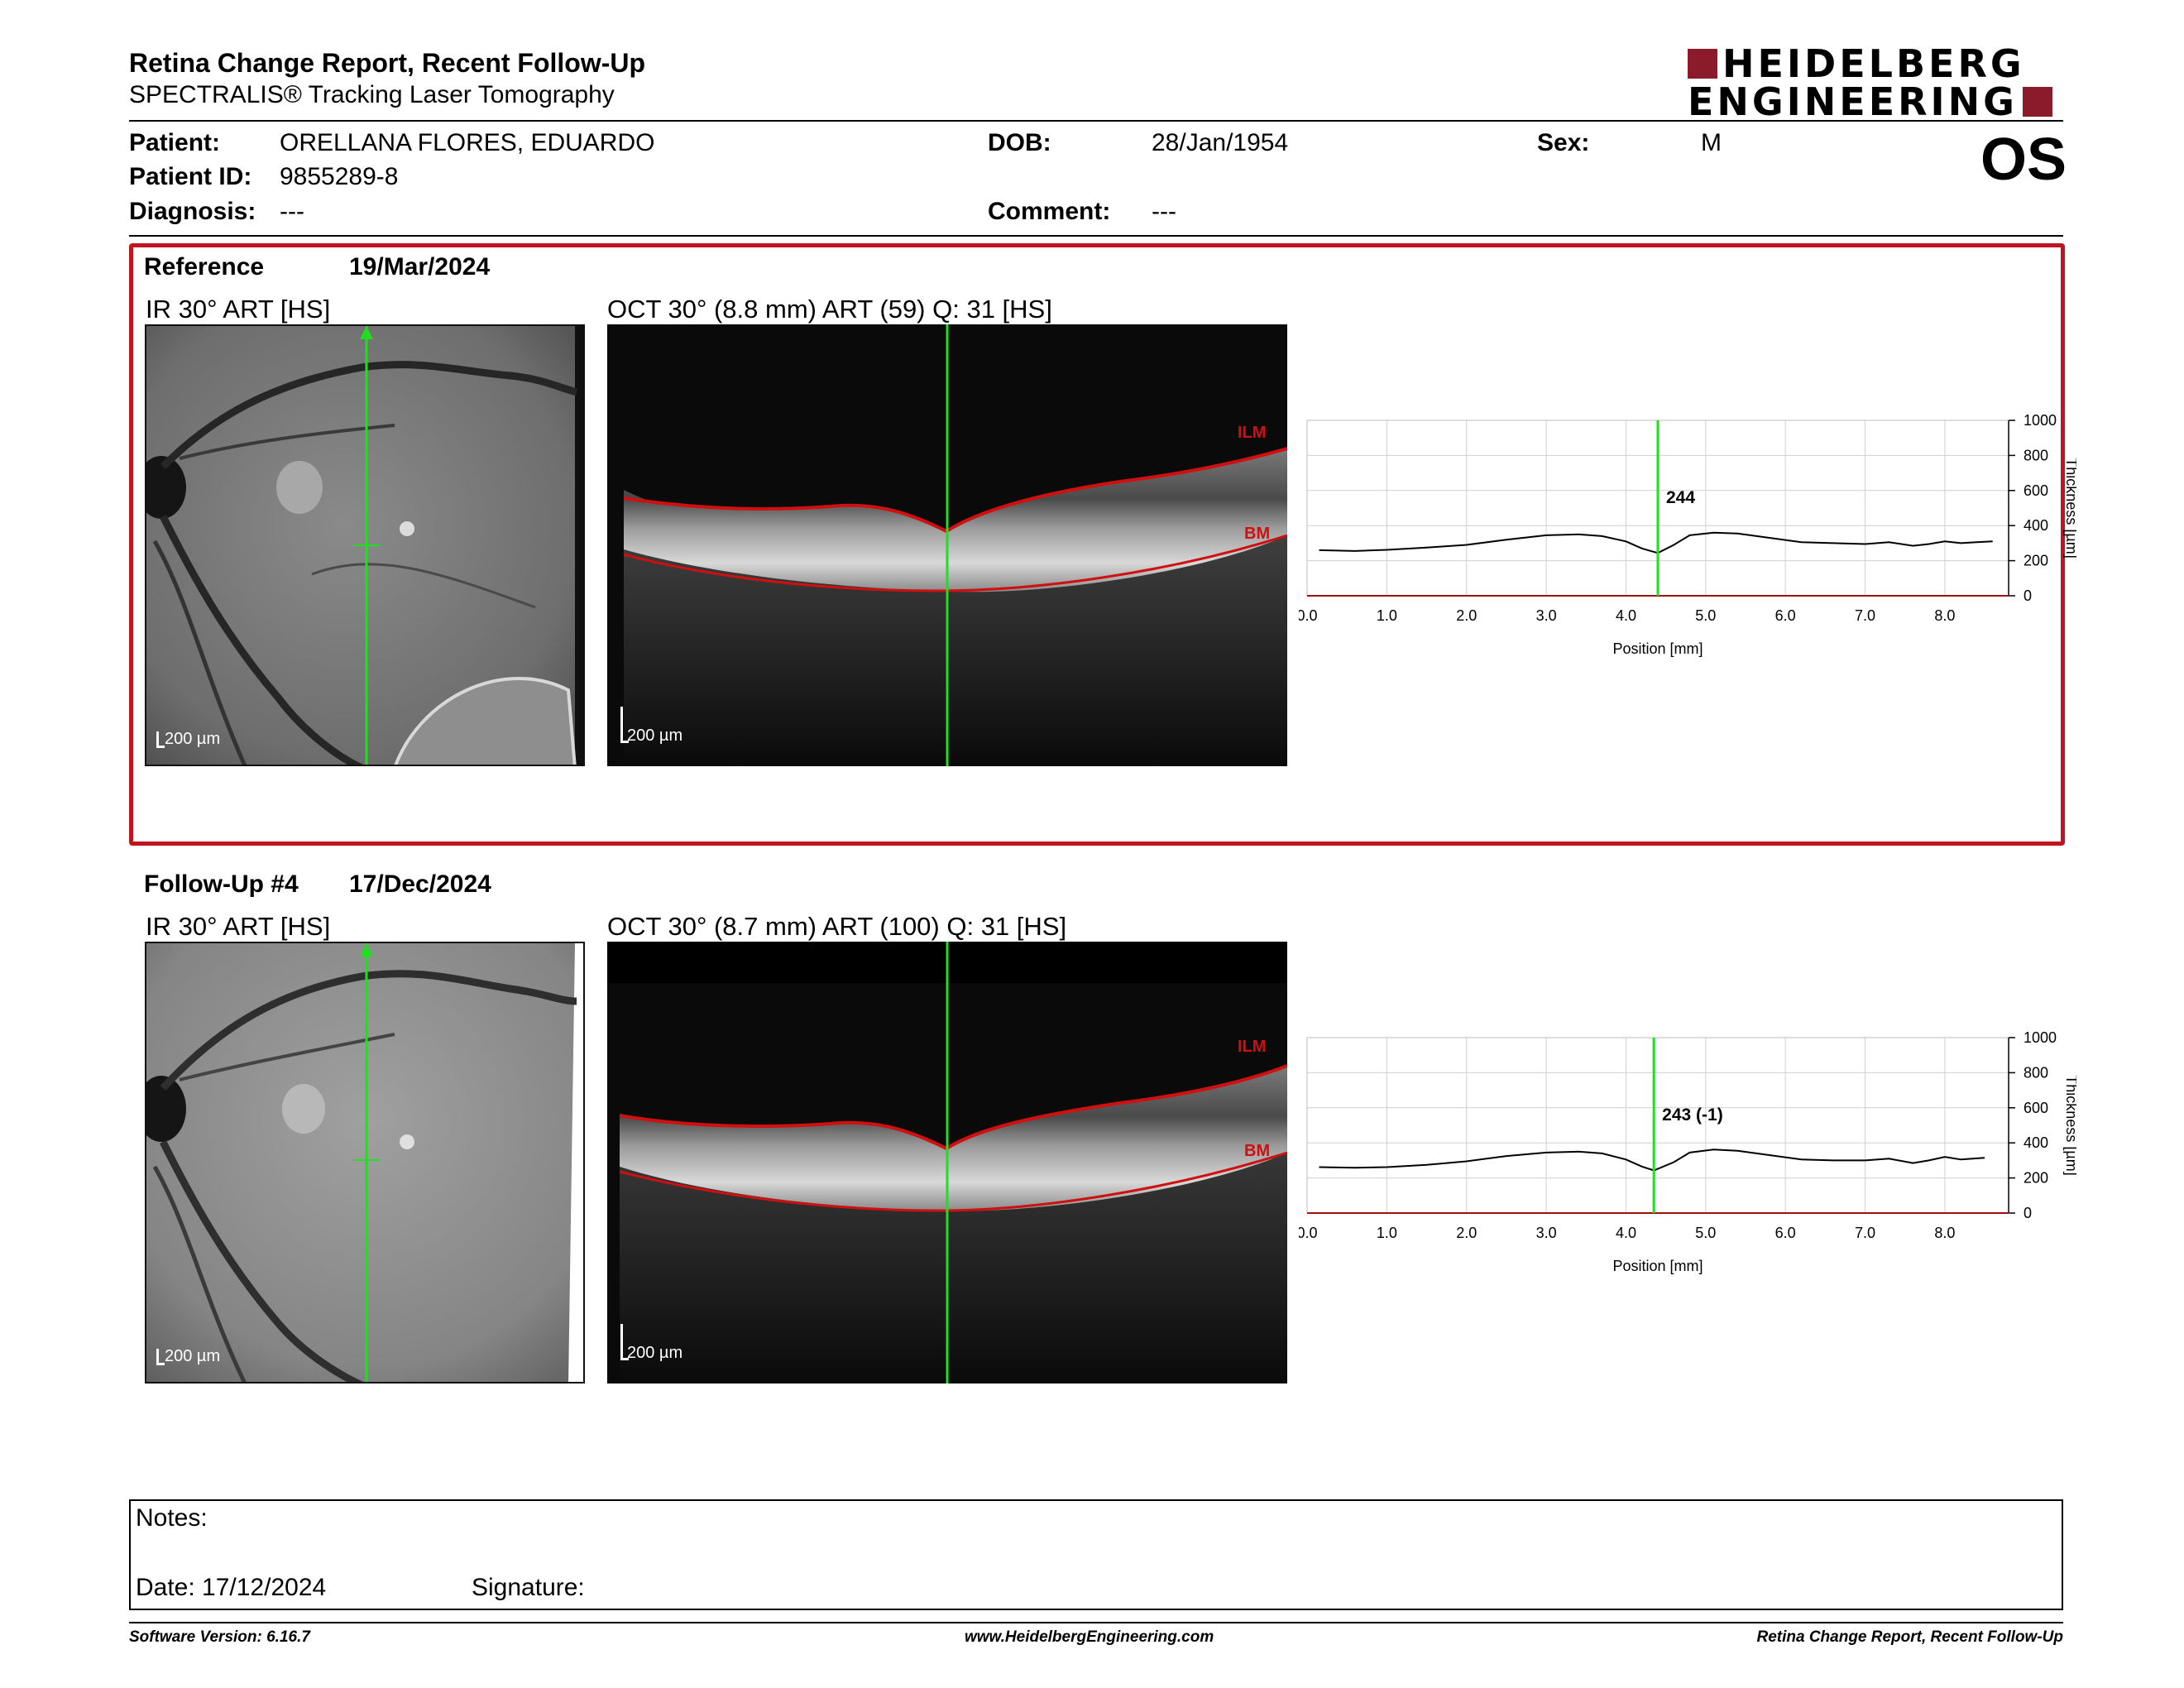  Describe the element at coordinates (829, 309) in the screenshot. I see `reference-oct-title: OCT 30° (8.8 mm) ART (59) Q: 31 [HS]` at that location.